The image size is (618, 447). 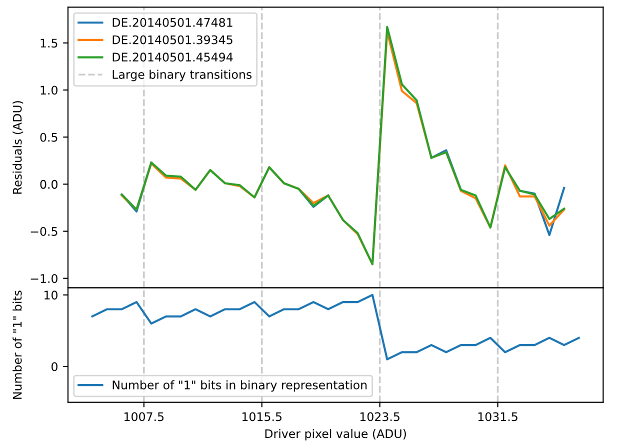 What do you see at coordinates (380, 417) in the screenshot?
I see `x-tick-label: 1023.5` at bounding box center [380, 417].